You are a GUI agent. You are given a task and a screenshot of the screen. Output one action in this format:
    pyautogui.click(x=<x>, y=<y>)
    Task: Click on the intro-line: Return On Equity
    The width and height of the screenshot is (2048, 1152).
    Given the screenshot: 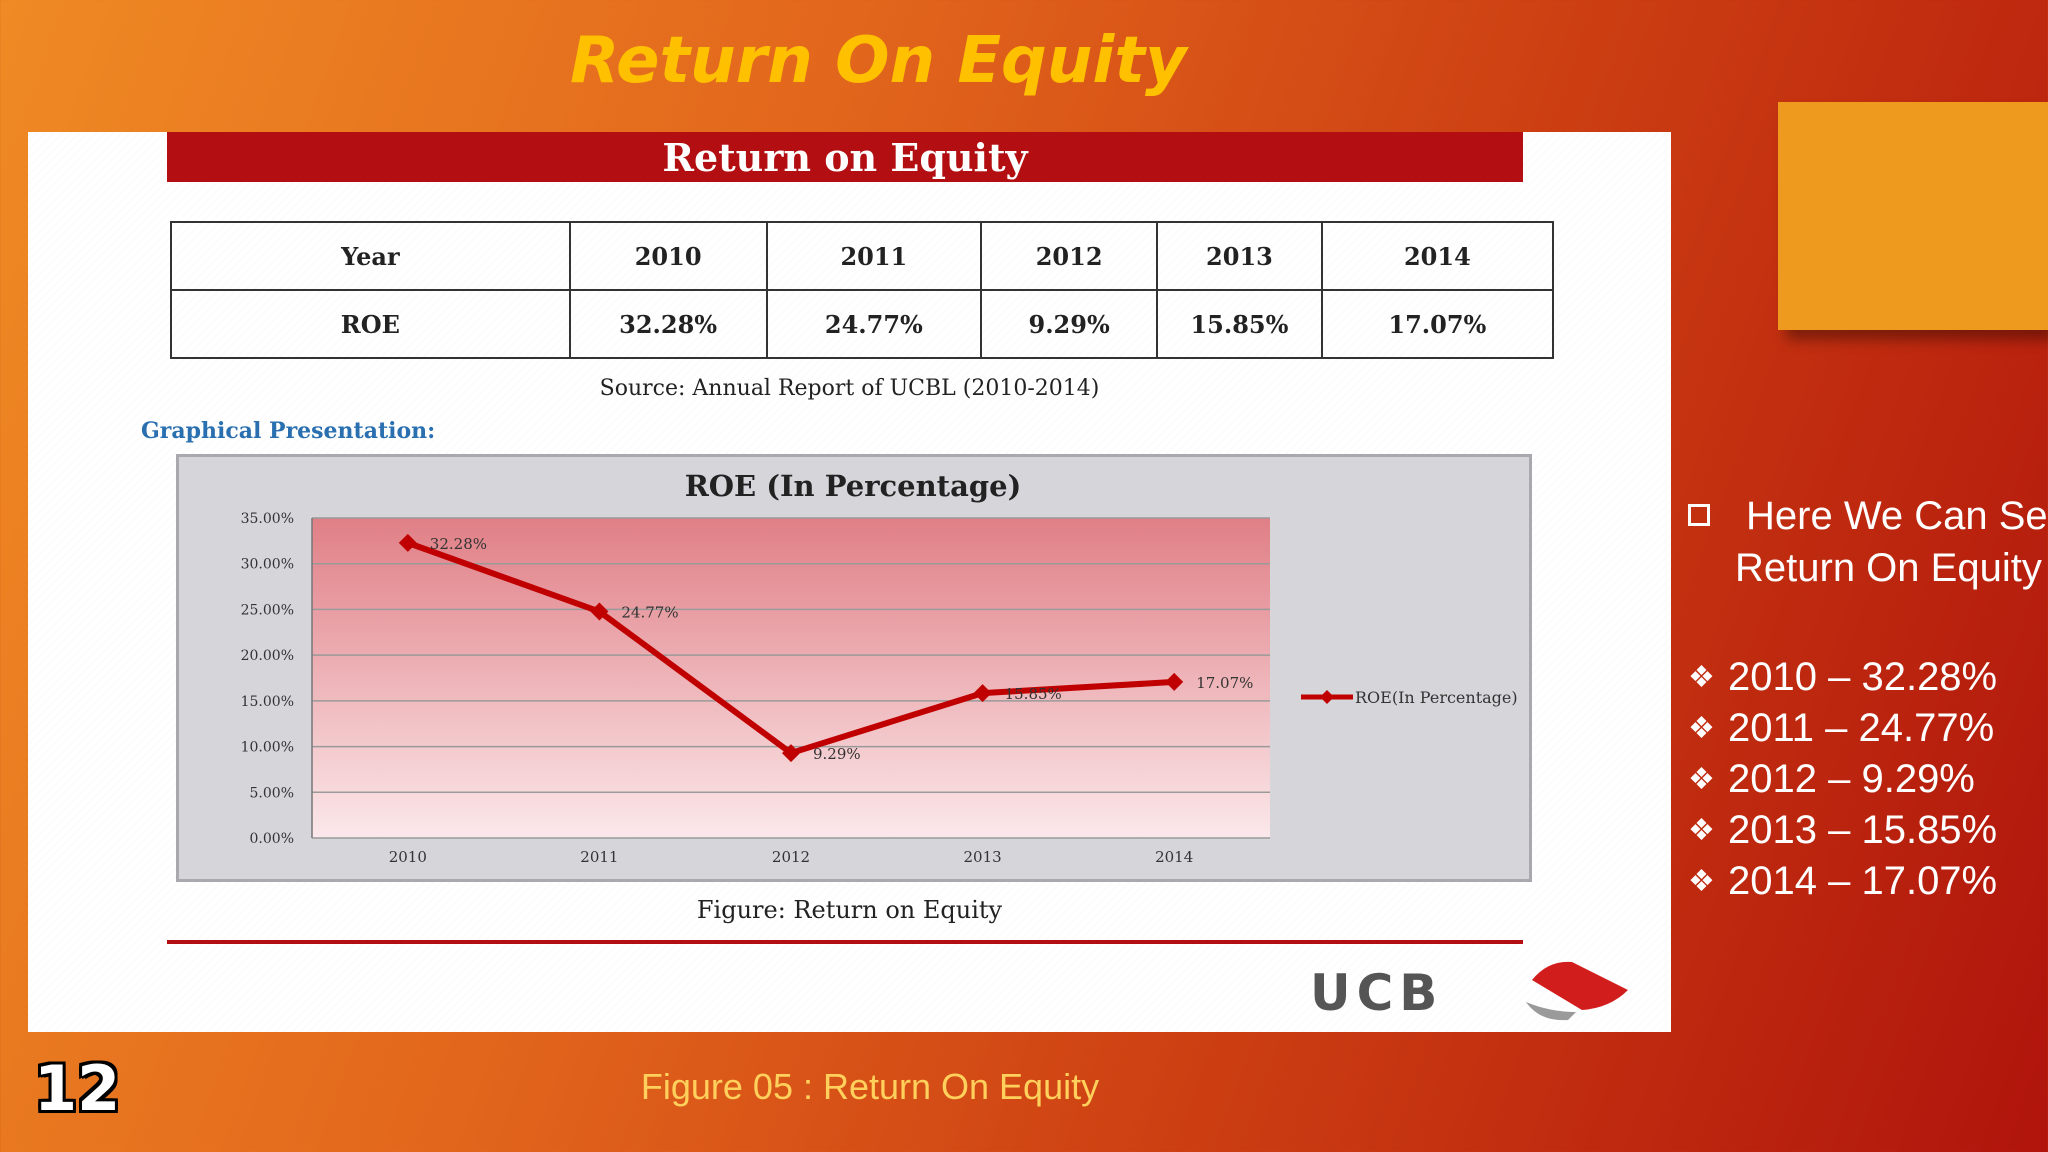 What is the action you would take?
    pyautogui.click(x=1888, y=568)
    